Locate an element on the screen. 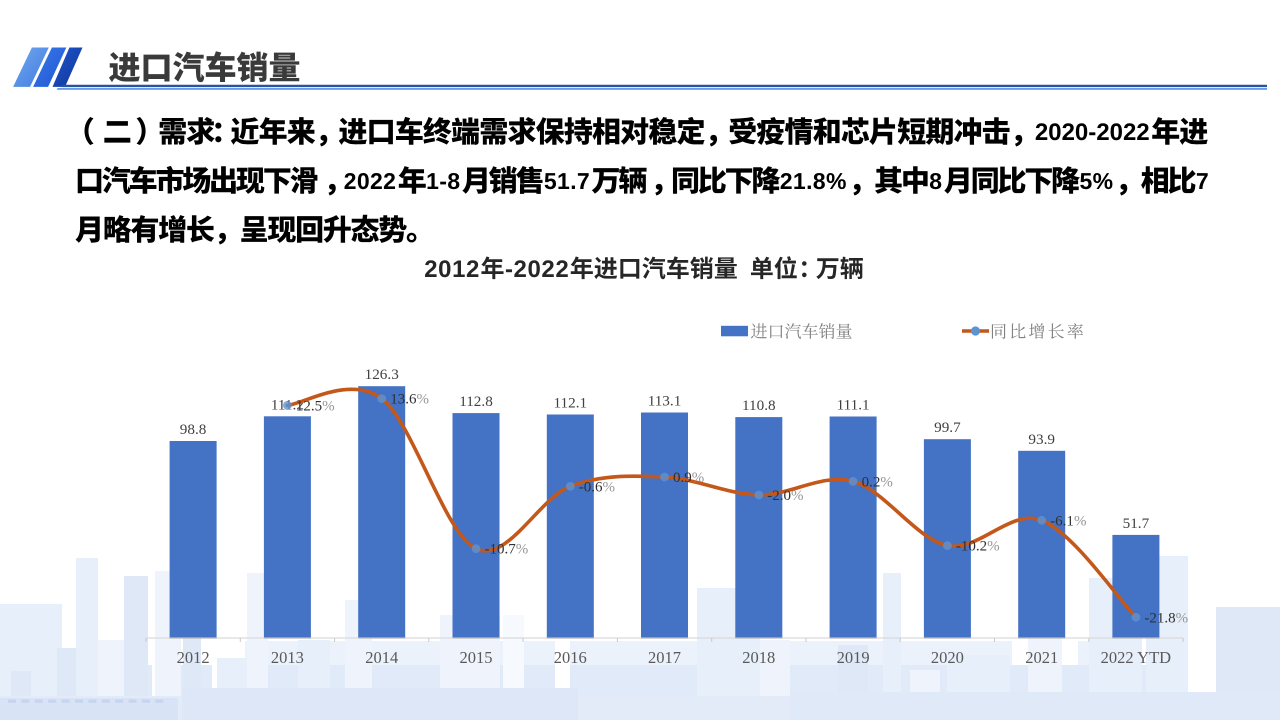  svg-text: 0.9% is located at coordinates (688, 478).